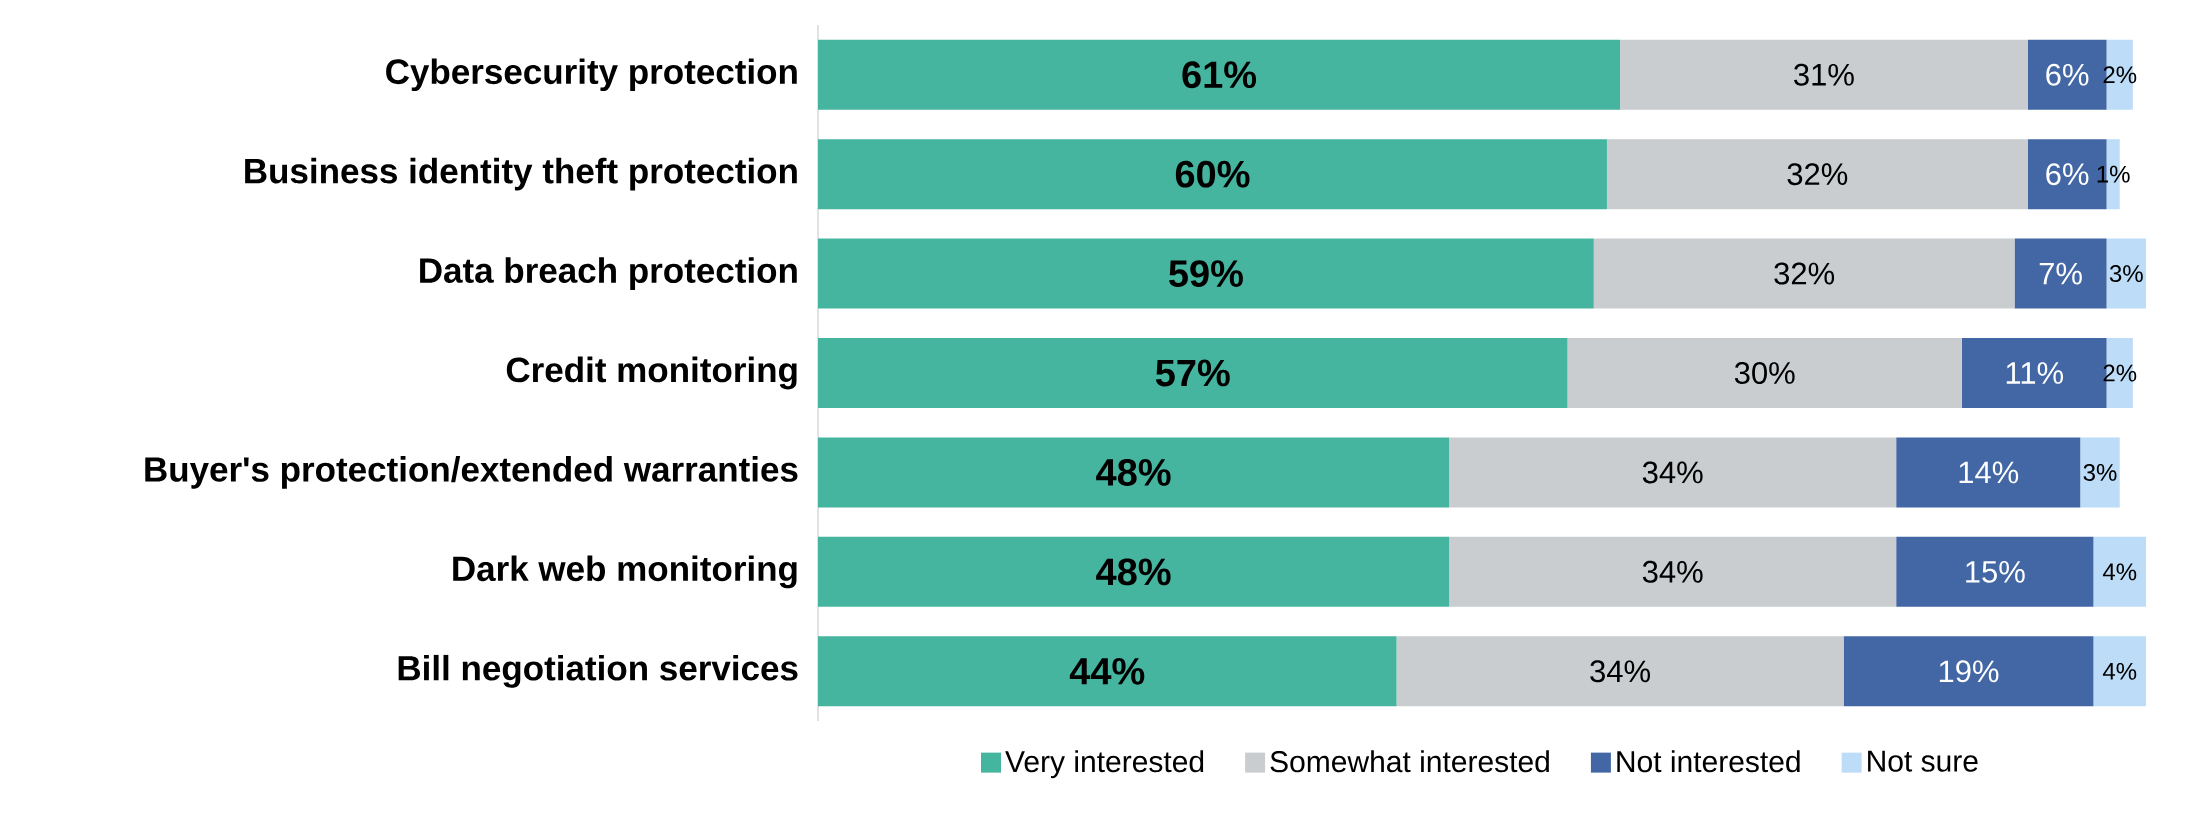  I want to click on data-label: 15%, so click(1995, 571).